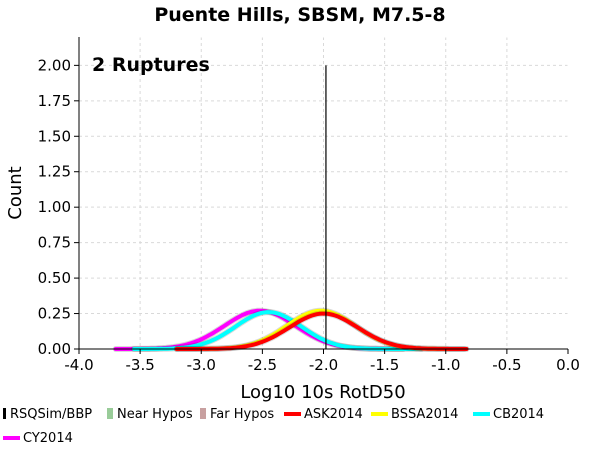 Image resolution: width=600 pixels, height=450 pixels. Describe the element at coordinates (54, 314) in the screenshot. I see `y-tick-label: 0.25` at that location.